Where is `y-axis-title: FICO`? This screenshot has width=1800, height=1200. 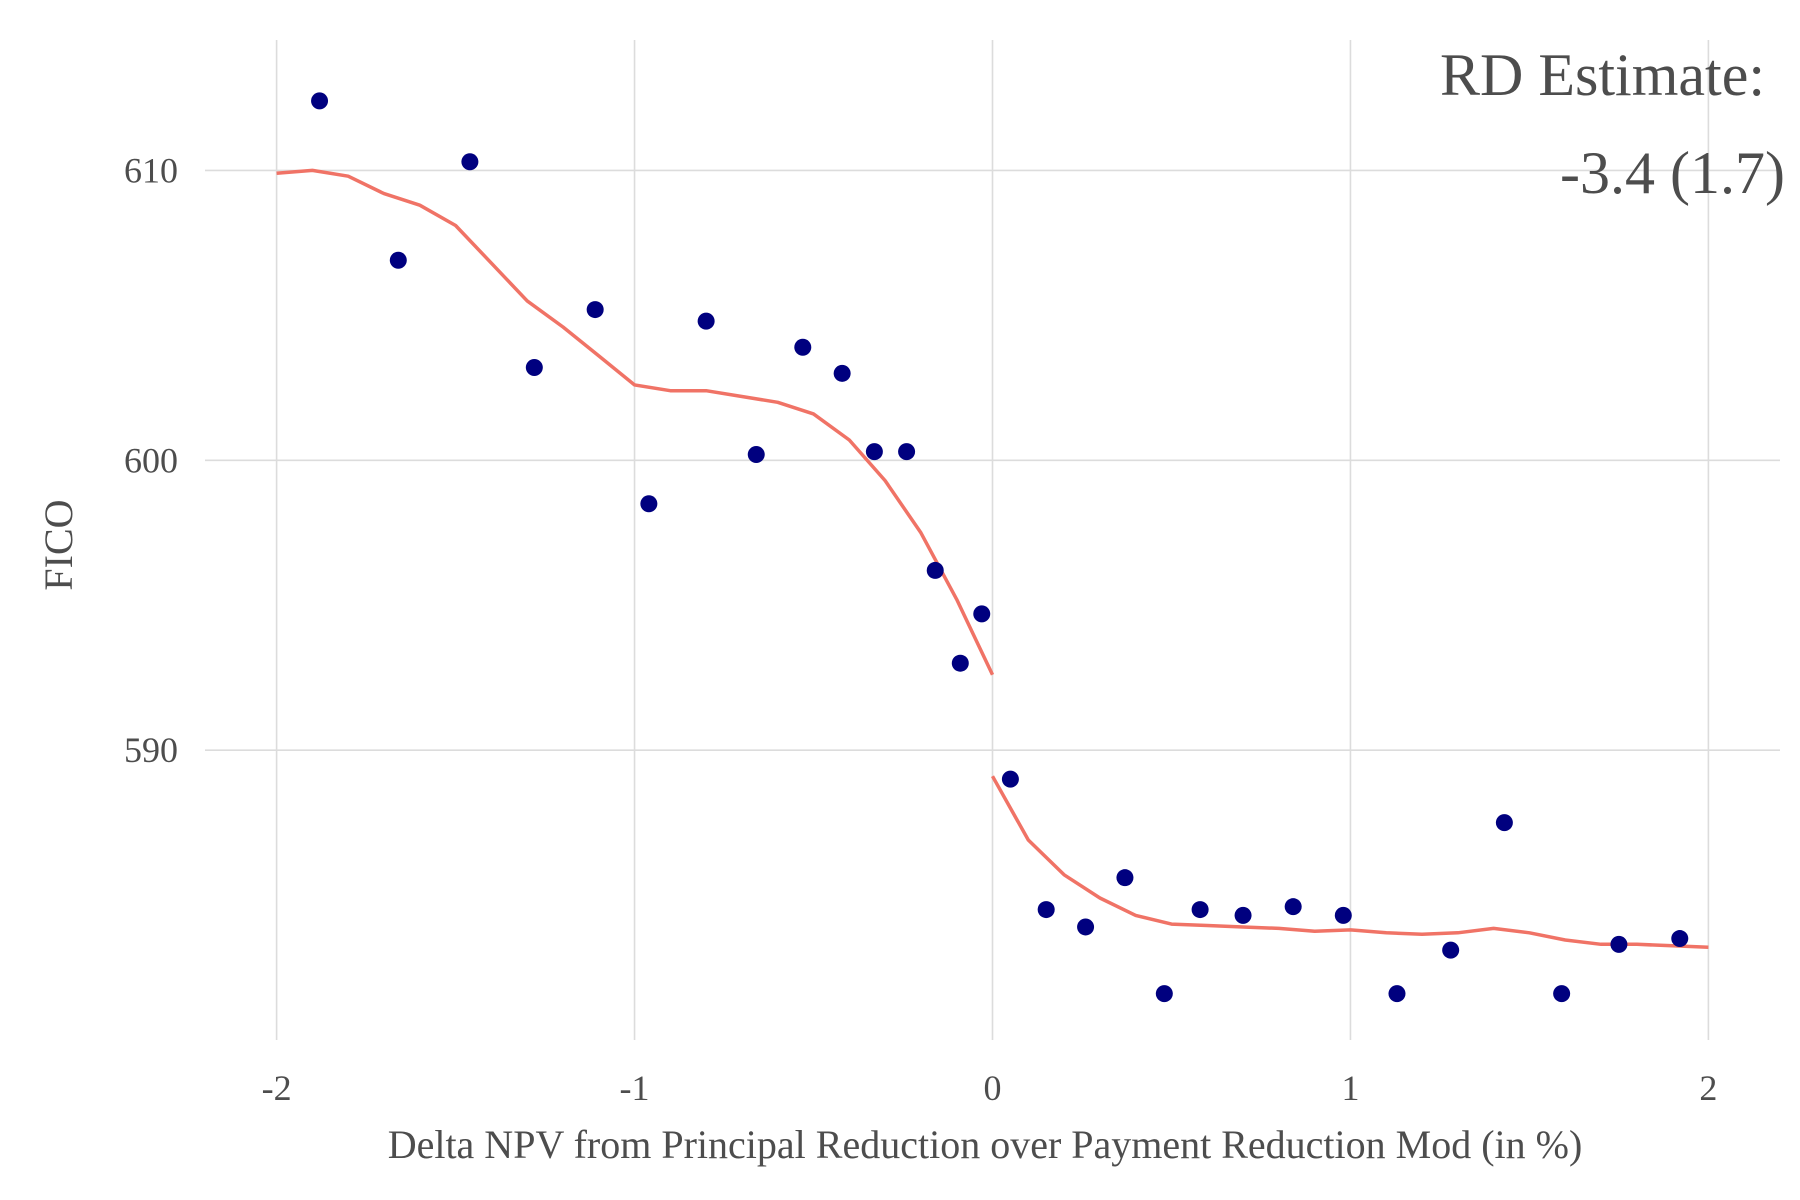
y-axis-title: FICO is located at coordinates (58, 544).